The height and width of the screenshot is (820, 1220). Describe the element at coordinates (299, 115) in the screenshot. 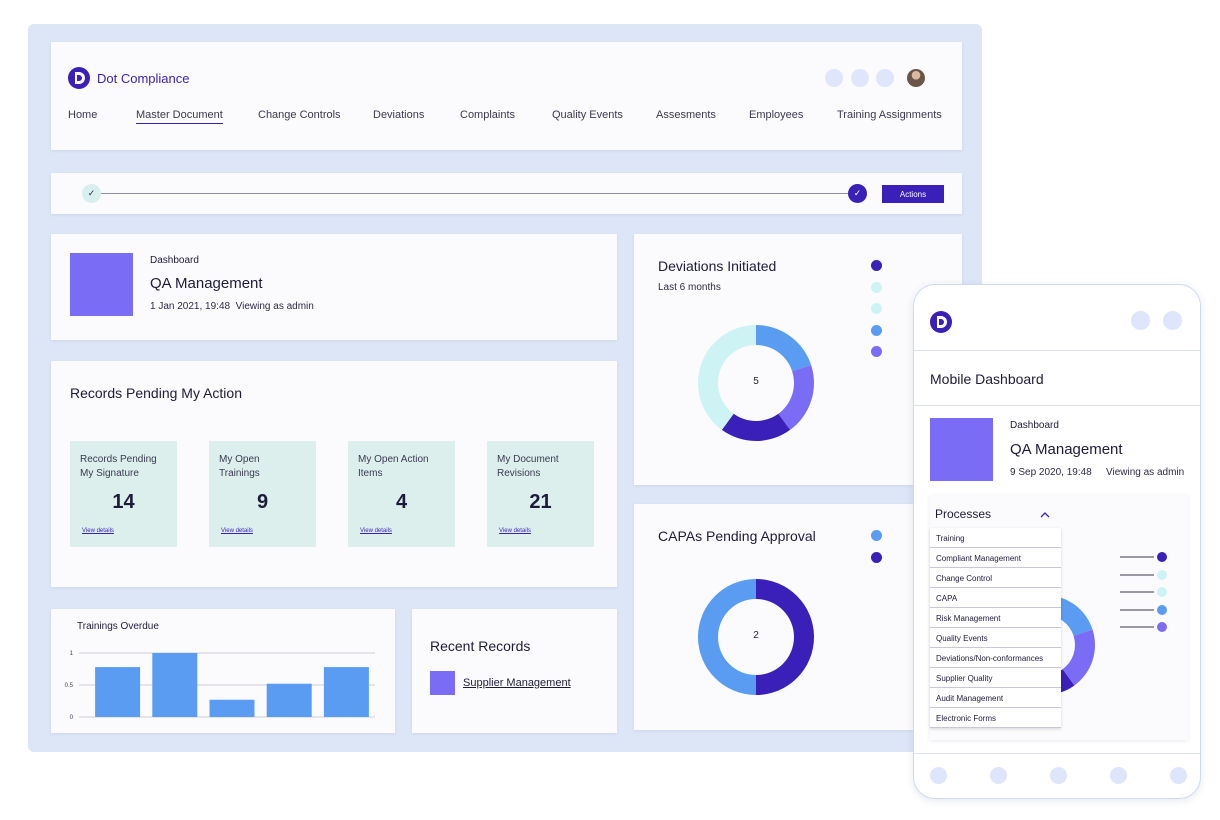

I see `nav-change-controls: Change Controls` at that location.